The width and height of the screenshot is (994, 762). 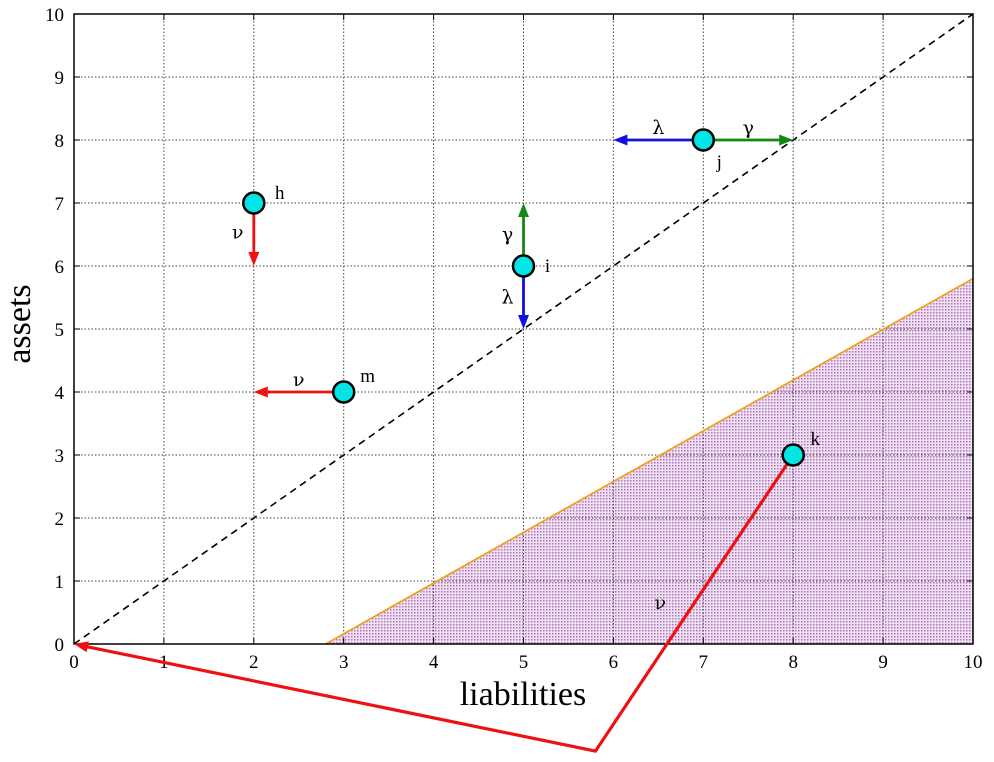 I want to click on x-tick-label-9: 9, so click(x=883, y=662).